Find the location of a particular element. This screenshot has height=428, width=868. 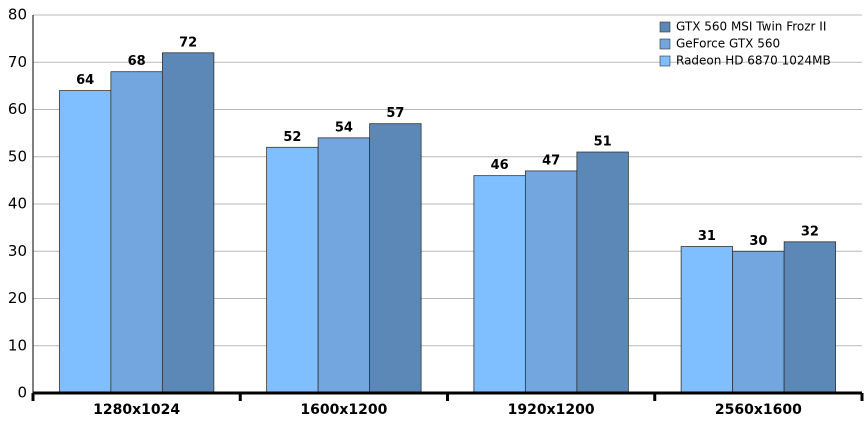

data-label: 46 is located at coordinates (500, 165).